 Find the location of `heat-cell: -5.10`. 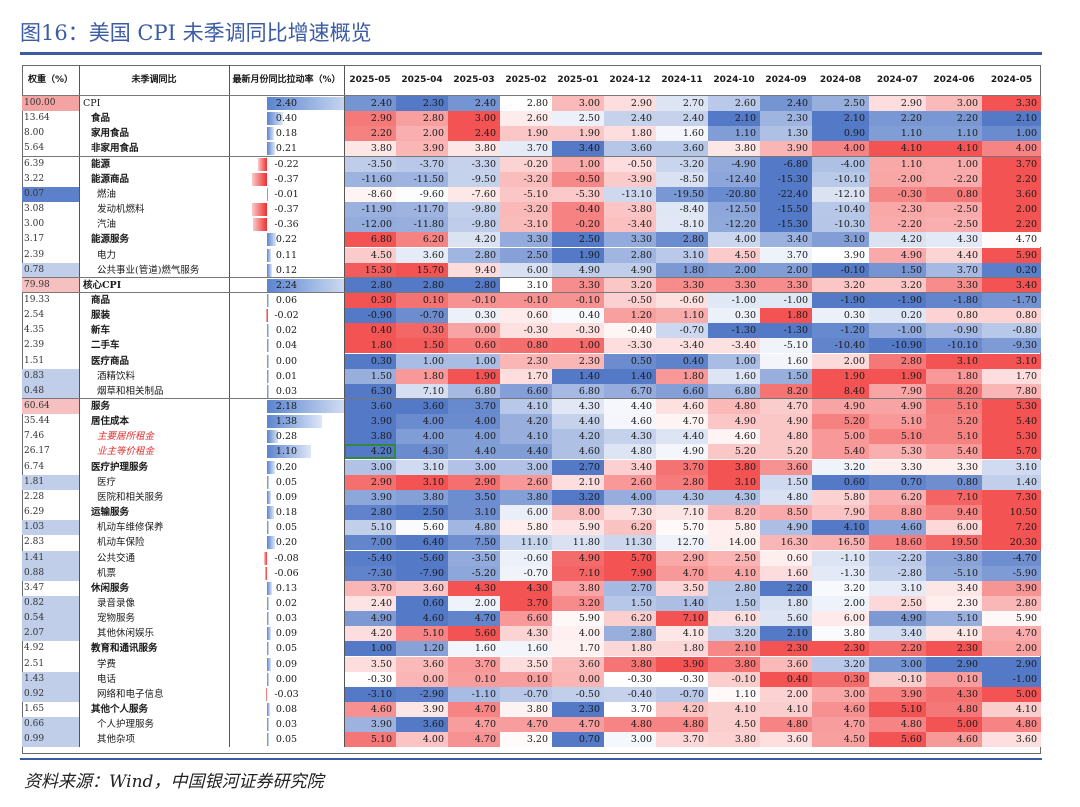

heat-cell: -5.10 is located at coordinates (786, 346).